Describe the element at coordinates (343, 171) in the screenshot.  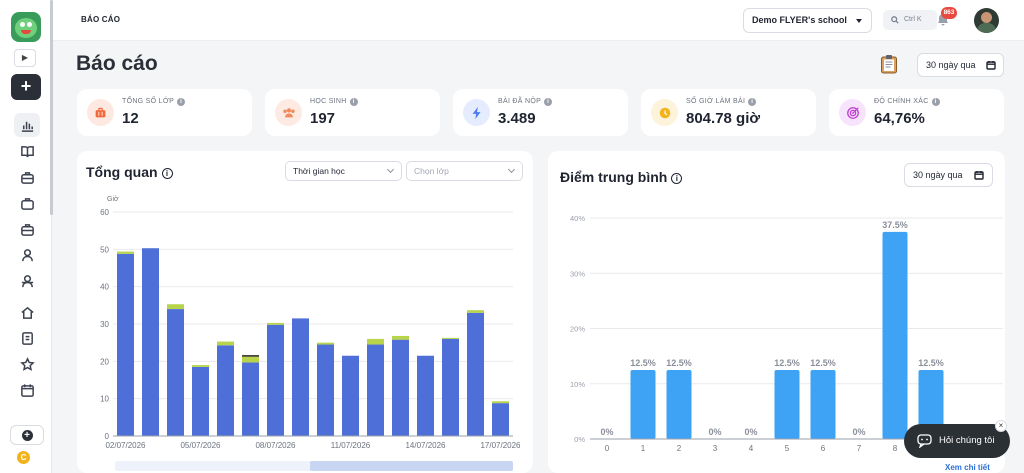
I see `time-filter-select: Thời gian học` at that location.